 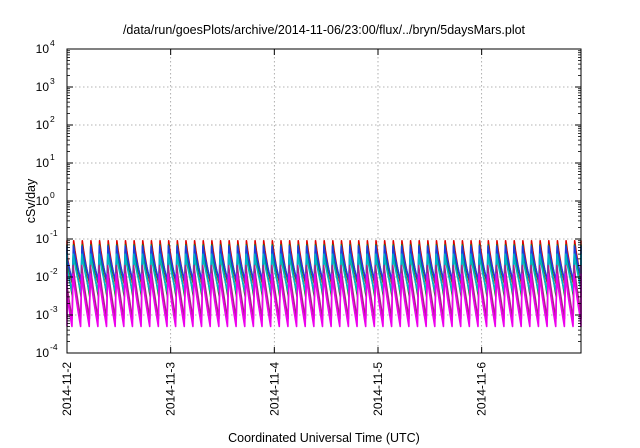 I want to click on y-tick-label: 10 -4, so click(x=47, y=351).